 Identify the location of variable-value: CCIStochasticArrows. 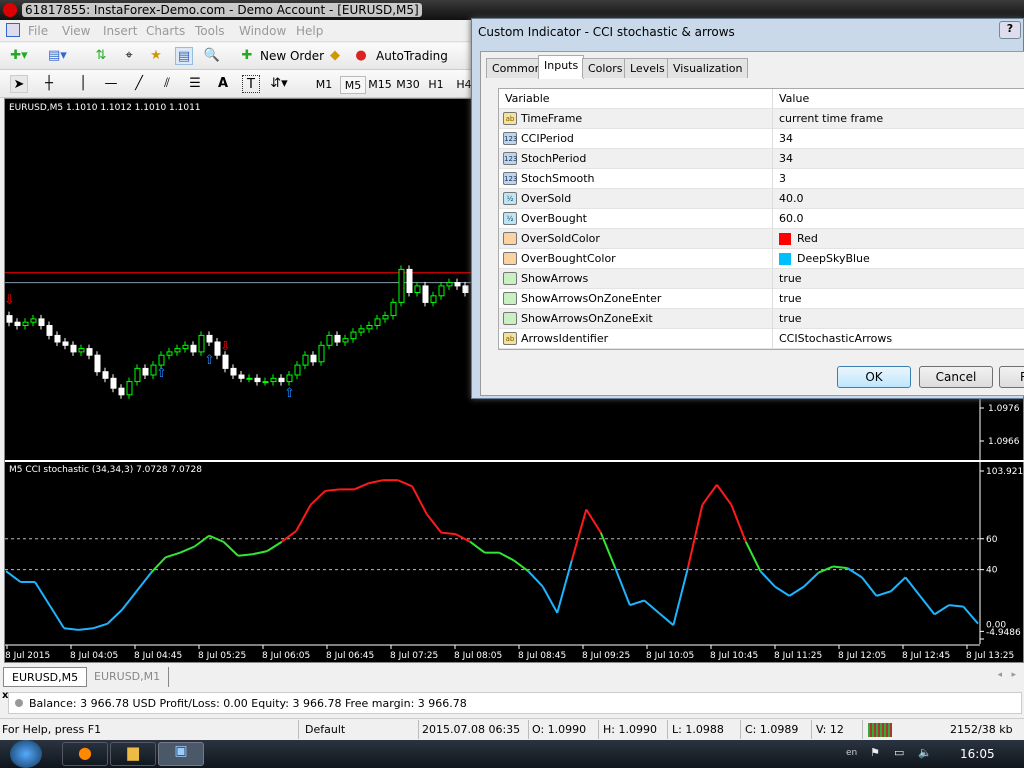
(836, 338).